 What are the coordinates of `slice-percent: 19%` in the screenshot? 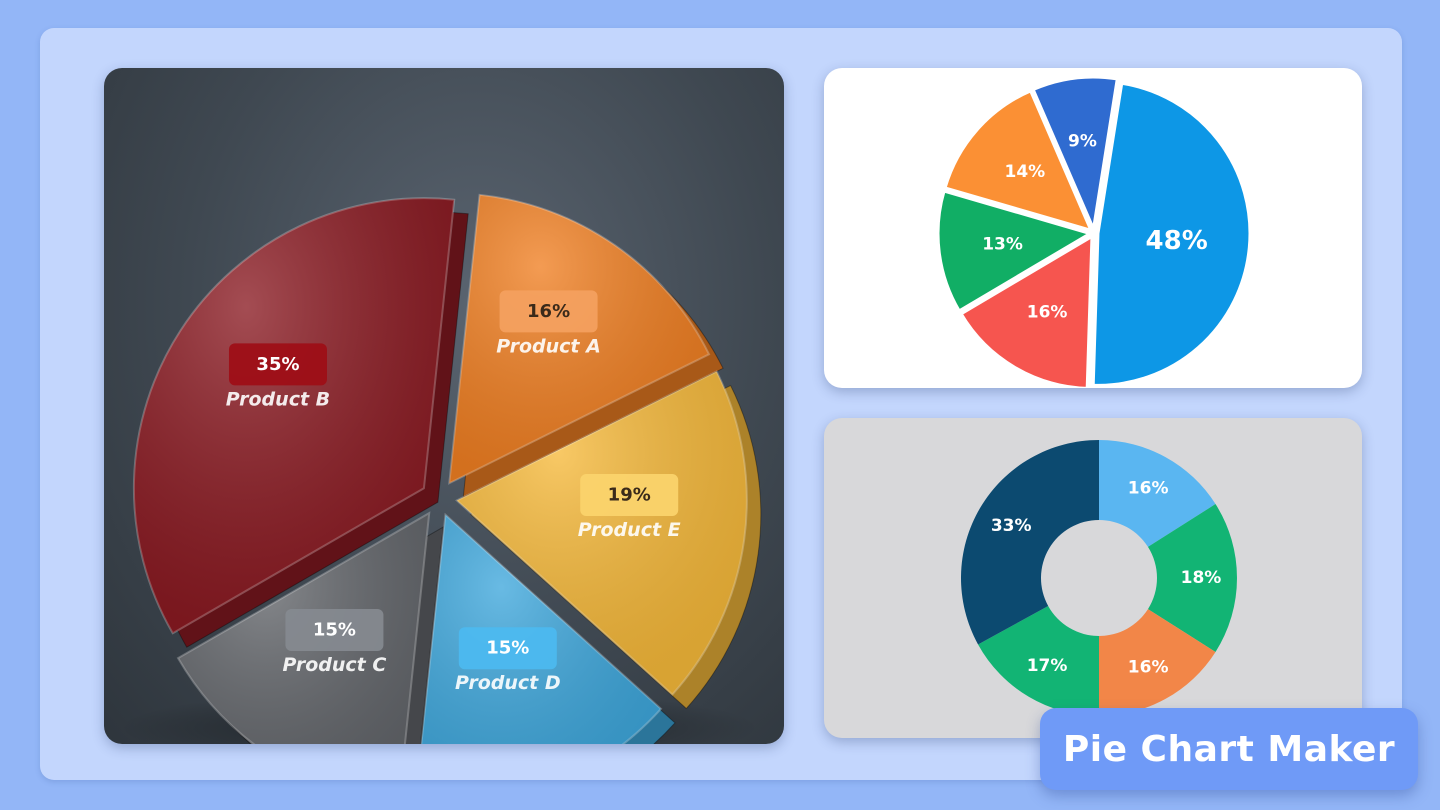 It's located at (629, 495).